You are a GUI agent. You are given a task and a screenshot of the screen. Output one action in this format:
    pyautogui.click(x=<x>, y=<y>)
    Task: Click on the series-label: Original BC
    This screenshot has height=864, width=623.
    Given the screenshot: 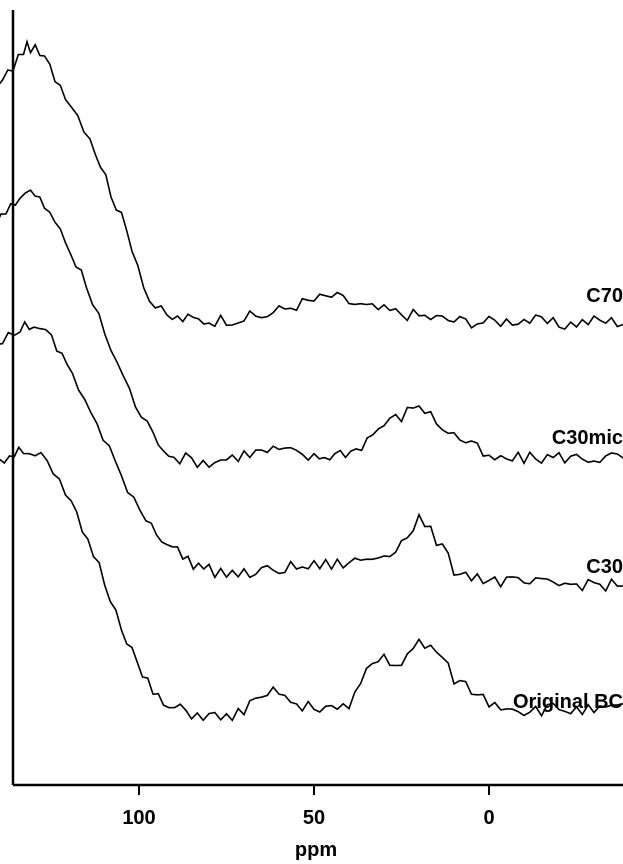 What is the action you would take?
    pyautogui.click(x=568, y=702)
    